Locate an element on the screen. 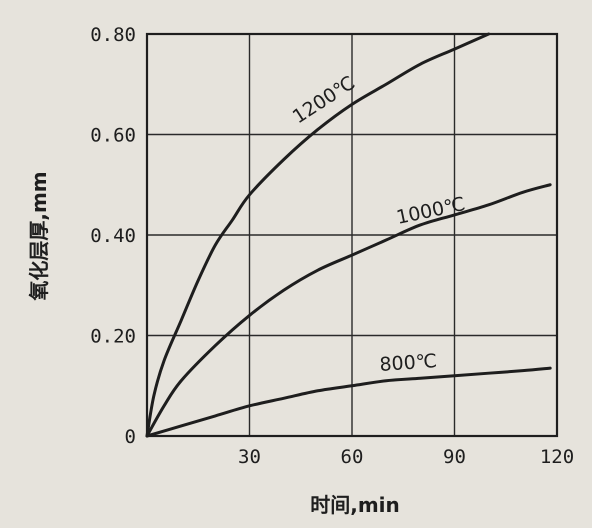 The image size is (592, 528). y-tick-labels: 0 0.20 0.40 0.60 0.80 is located at coordinates (113, 236).